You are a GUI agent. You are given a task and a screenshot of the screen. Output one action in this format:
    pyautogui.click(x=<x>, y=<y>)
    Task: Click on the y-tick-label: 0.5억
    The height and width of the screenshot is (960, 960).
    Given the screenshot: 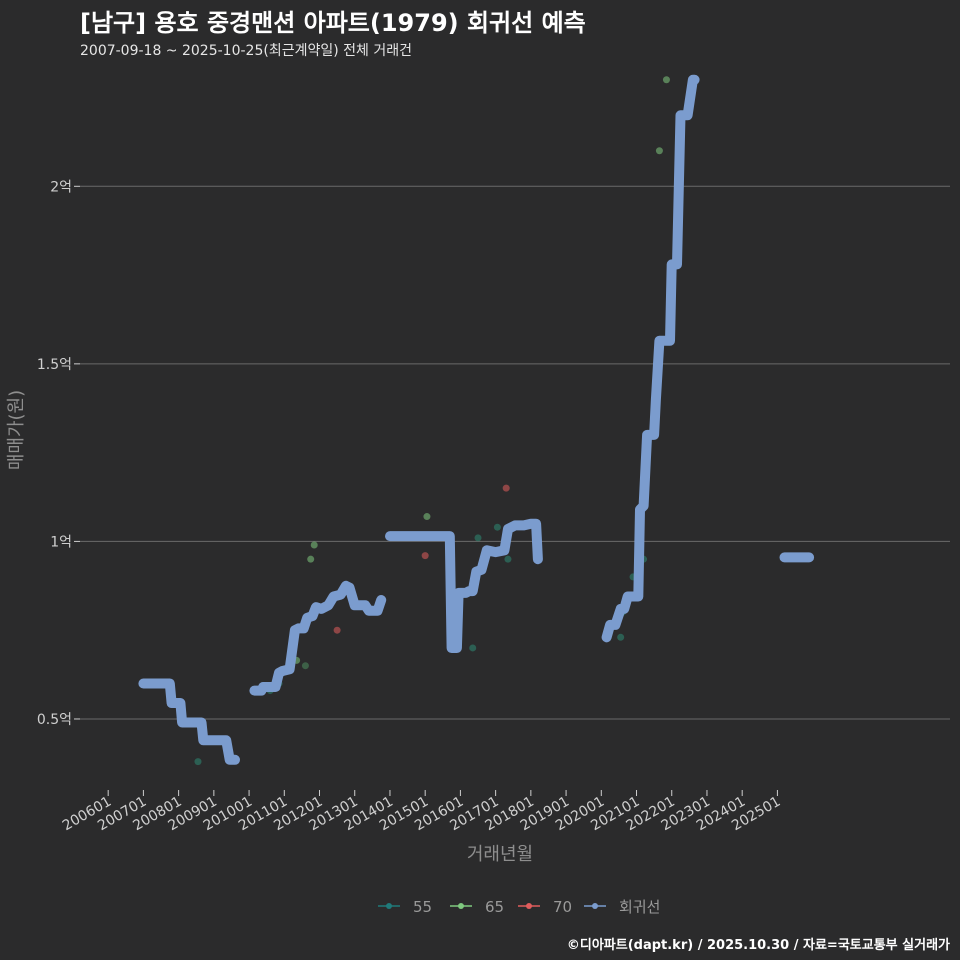 What is the action you would take?
    pyautogui.click(x=54, y=720)
    